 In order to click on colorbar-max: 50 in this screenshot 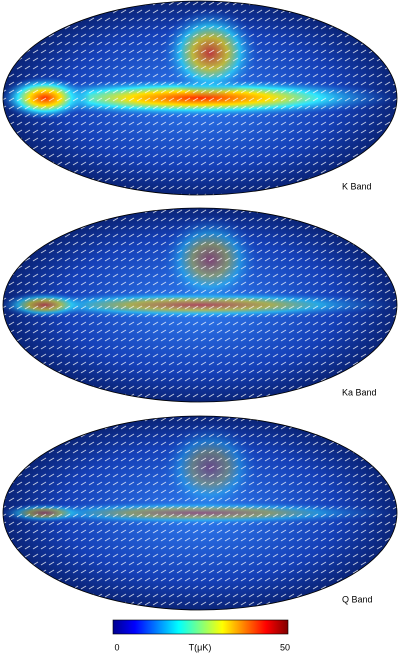, I will do `click(285, 647)`.